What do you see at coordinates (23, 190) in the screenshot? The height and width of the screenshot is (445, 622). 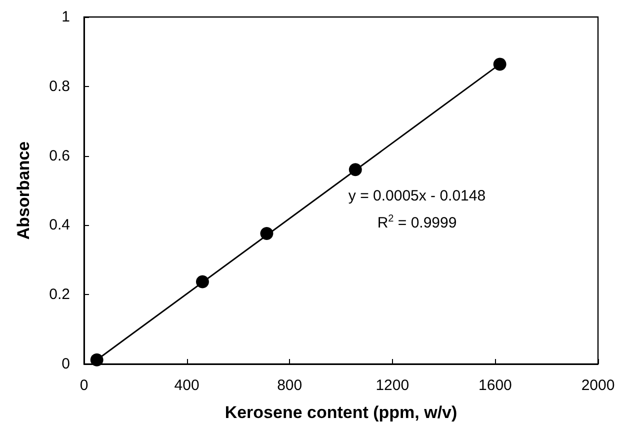 I see `y-axis-title: Absorbance` at bounding box center [23, 190].